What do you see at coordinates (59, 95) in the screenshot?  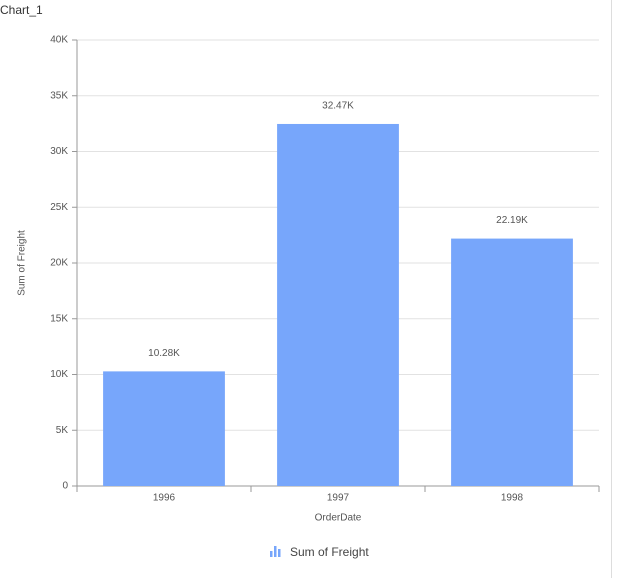 I see `y-tick-label: 35K` at bounding box center [59, 95].